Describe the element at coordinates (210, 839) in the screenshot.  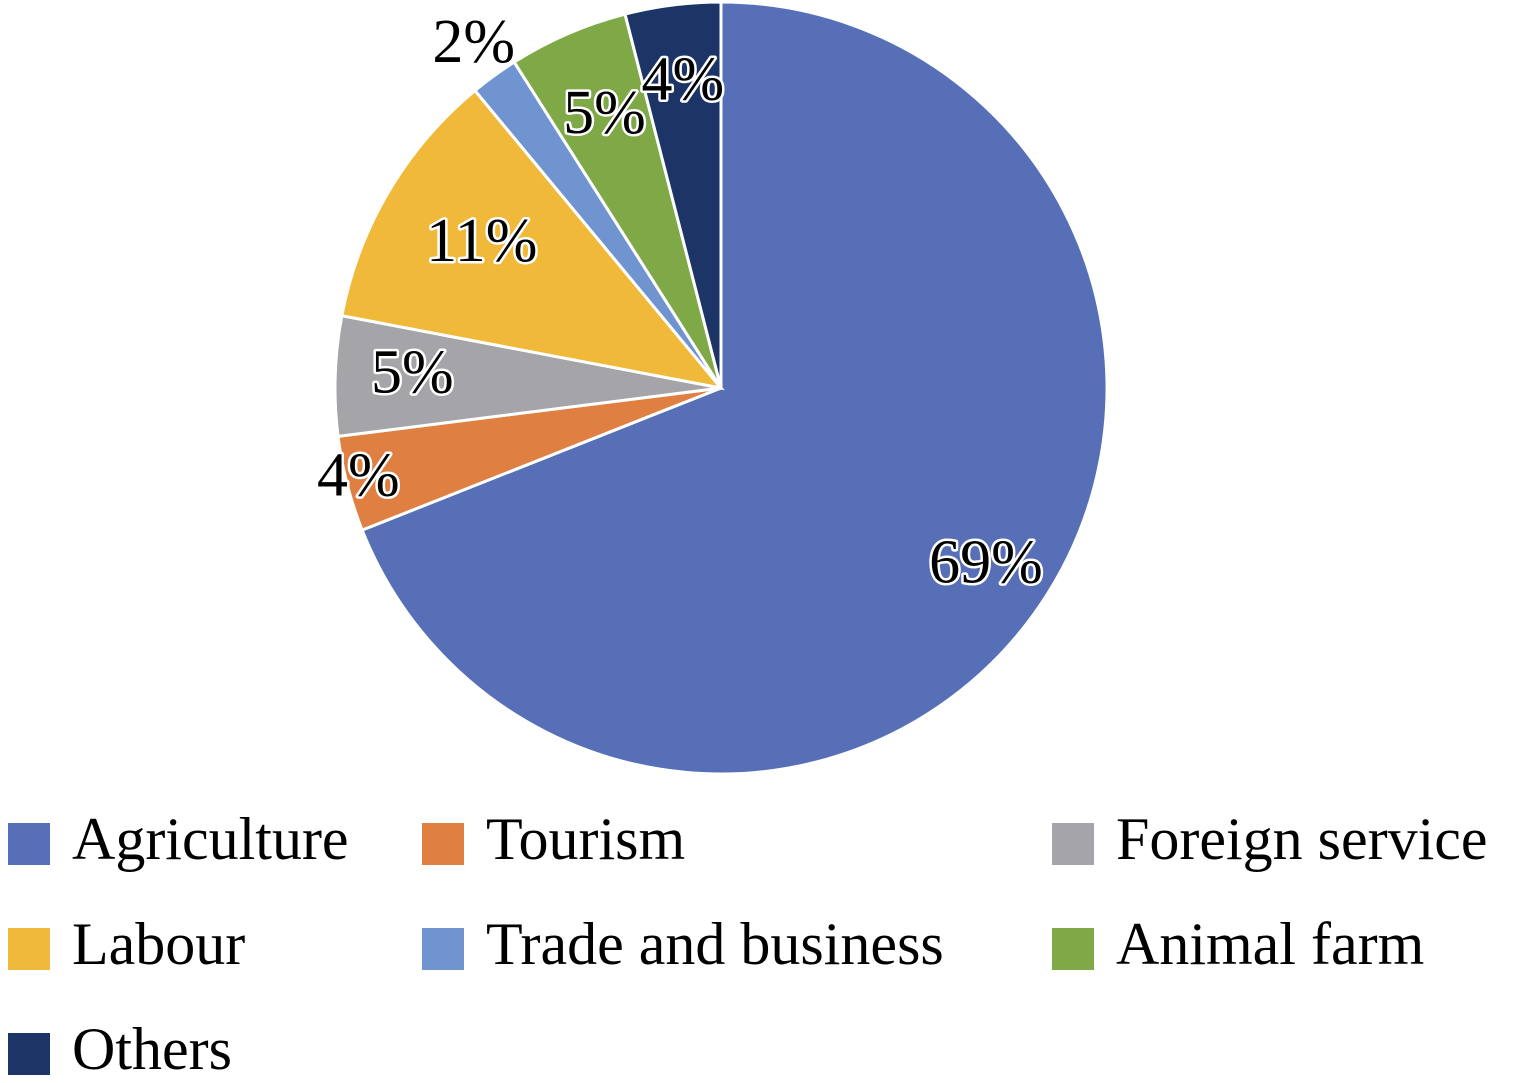
I see `legend-label: Agriculture` at that location.